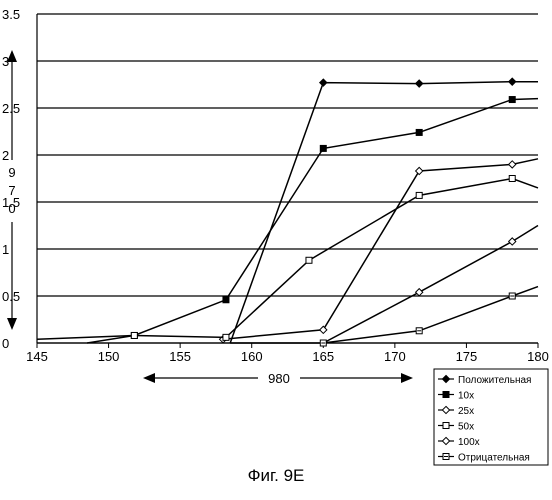 This screenshot has height=500, width=552. What do you see at coordinates (491, 417) in the screenshot?
I see `legend: Положительная 10x 25x 50x 100x Отрицательная` at bounding box center [491, 417].